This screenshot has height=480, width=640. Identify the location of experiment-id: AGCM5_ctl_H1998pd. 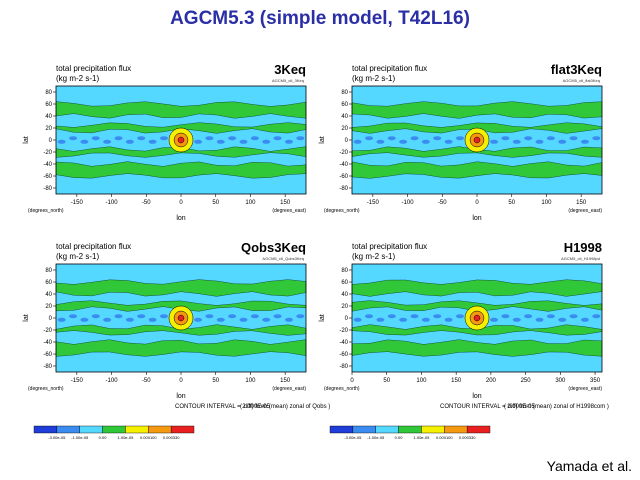
(580, 258).